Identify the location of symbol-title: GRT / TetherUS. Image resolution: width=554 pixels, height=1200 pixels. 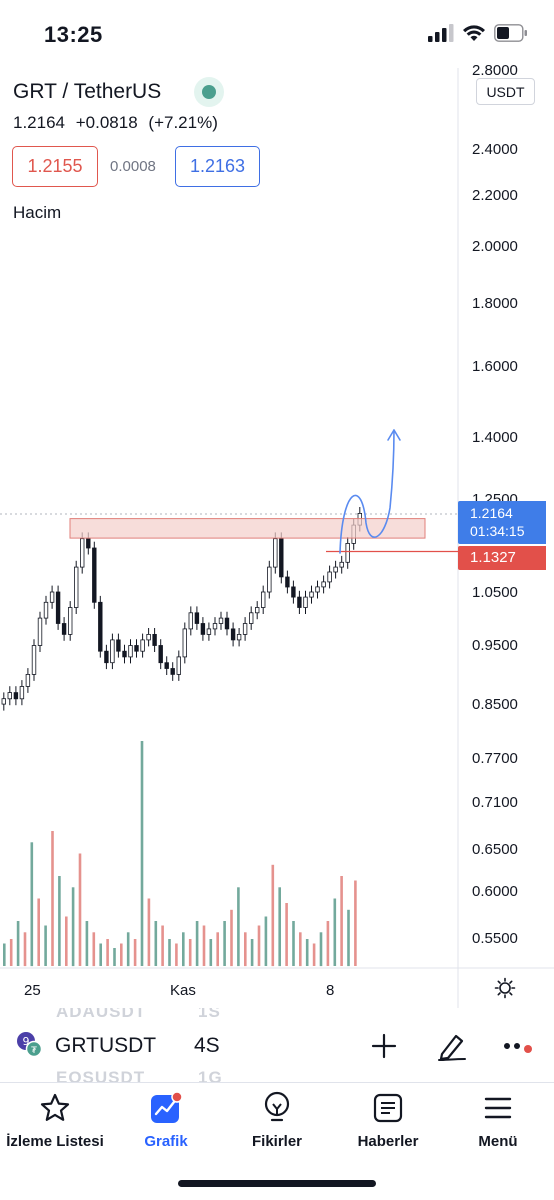
(87, 91).